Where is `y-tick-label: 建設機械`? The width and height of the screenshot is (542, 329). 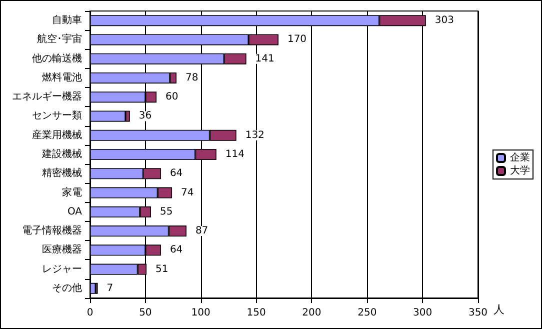
y-tick-label: 建設機械 is located at coordinates (61, 154).